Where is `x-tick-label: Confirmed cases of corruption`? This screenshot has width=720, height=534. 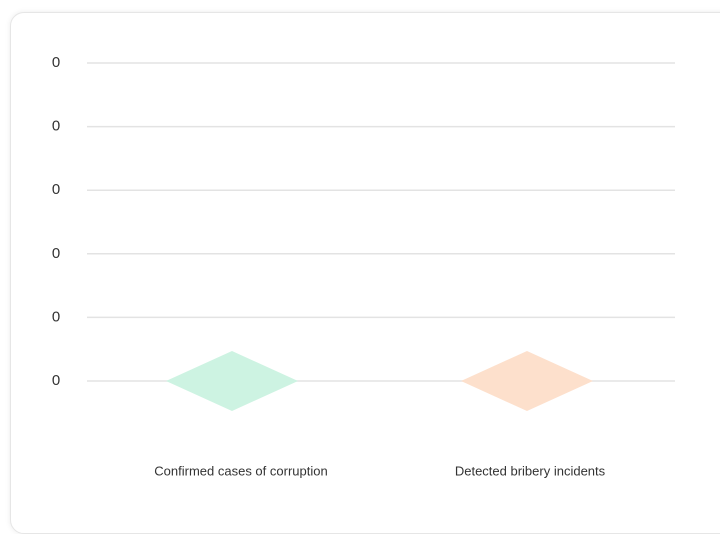
x-tick-label: Confirmed cases of corruption is located at coordinates (240, 470).